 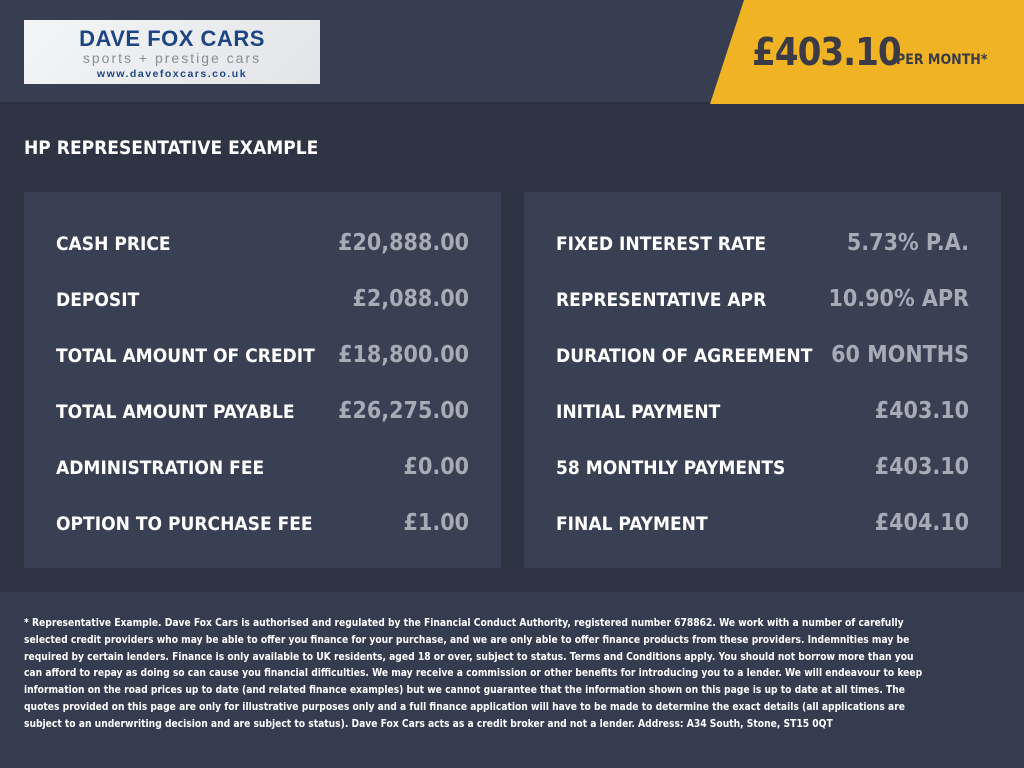 What do you see at coordinates (661, 300) in the screenshot?
I see `row-label: REPRESENTATIVE APR` at bounding box center [661, 300].